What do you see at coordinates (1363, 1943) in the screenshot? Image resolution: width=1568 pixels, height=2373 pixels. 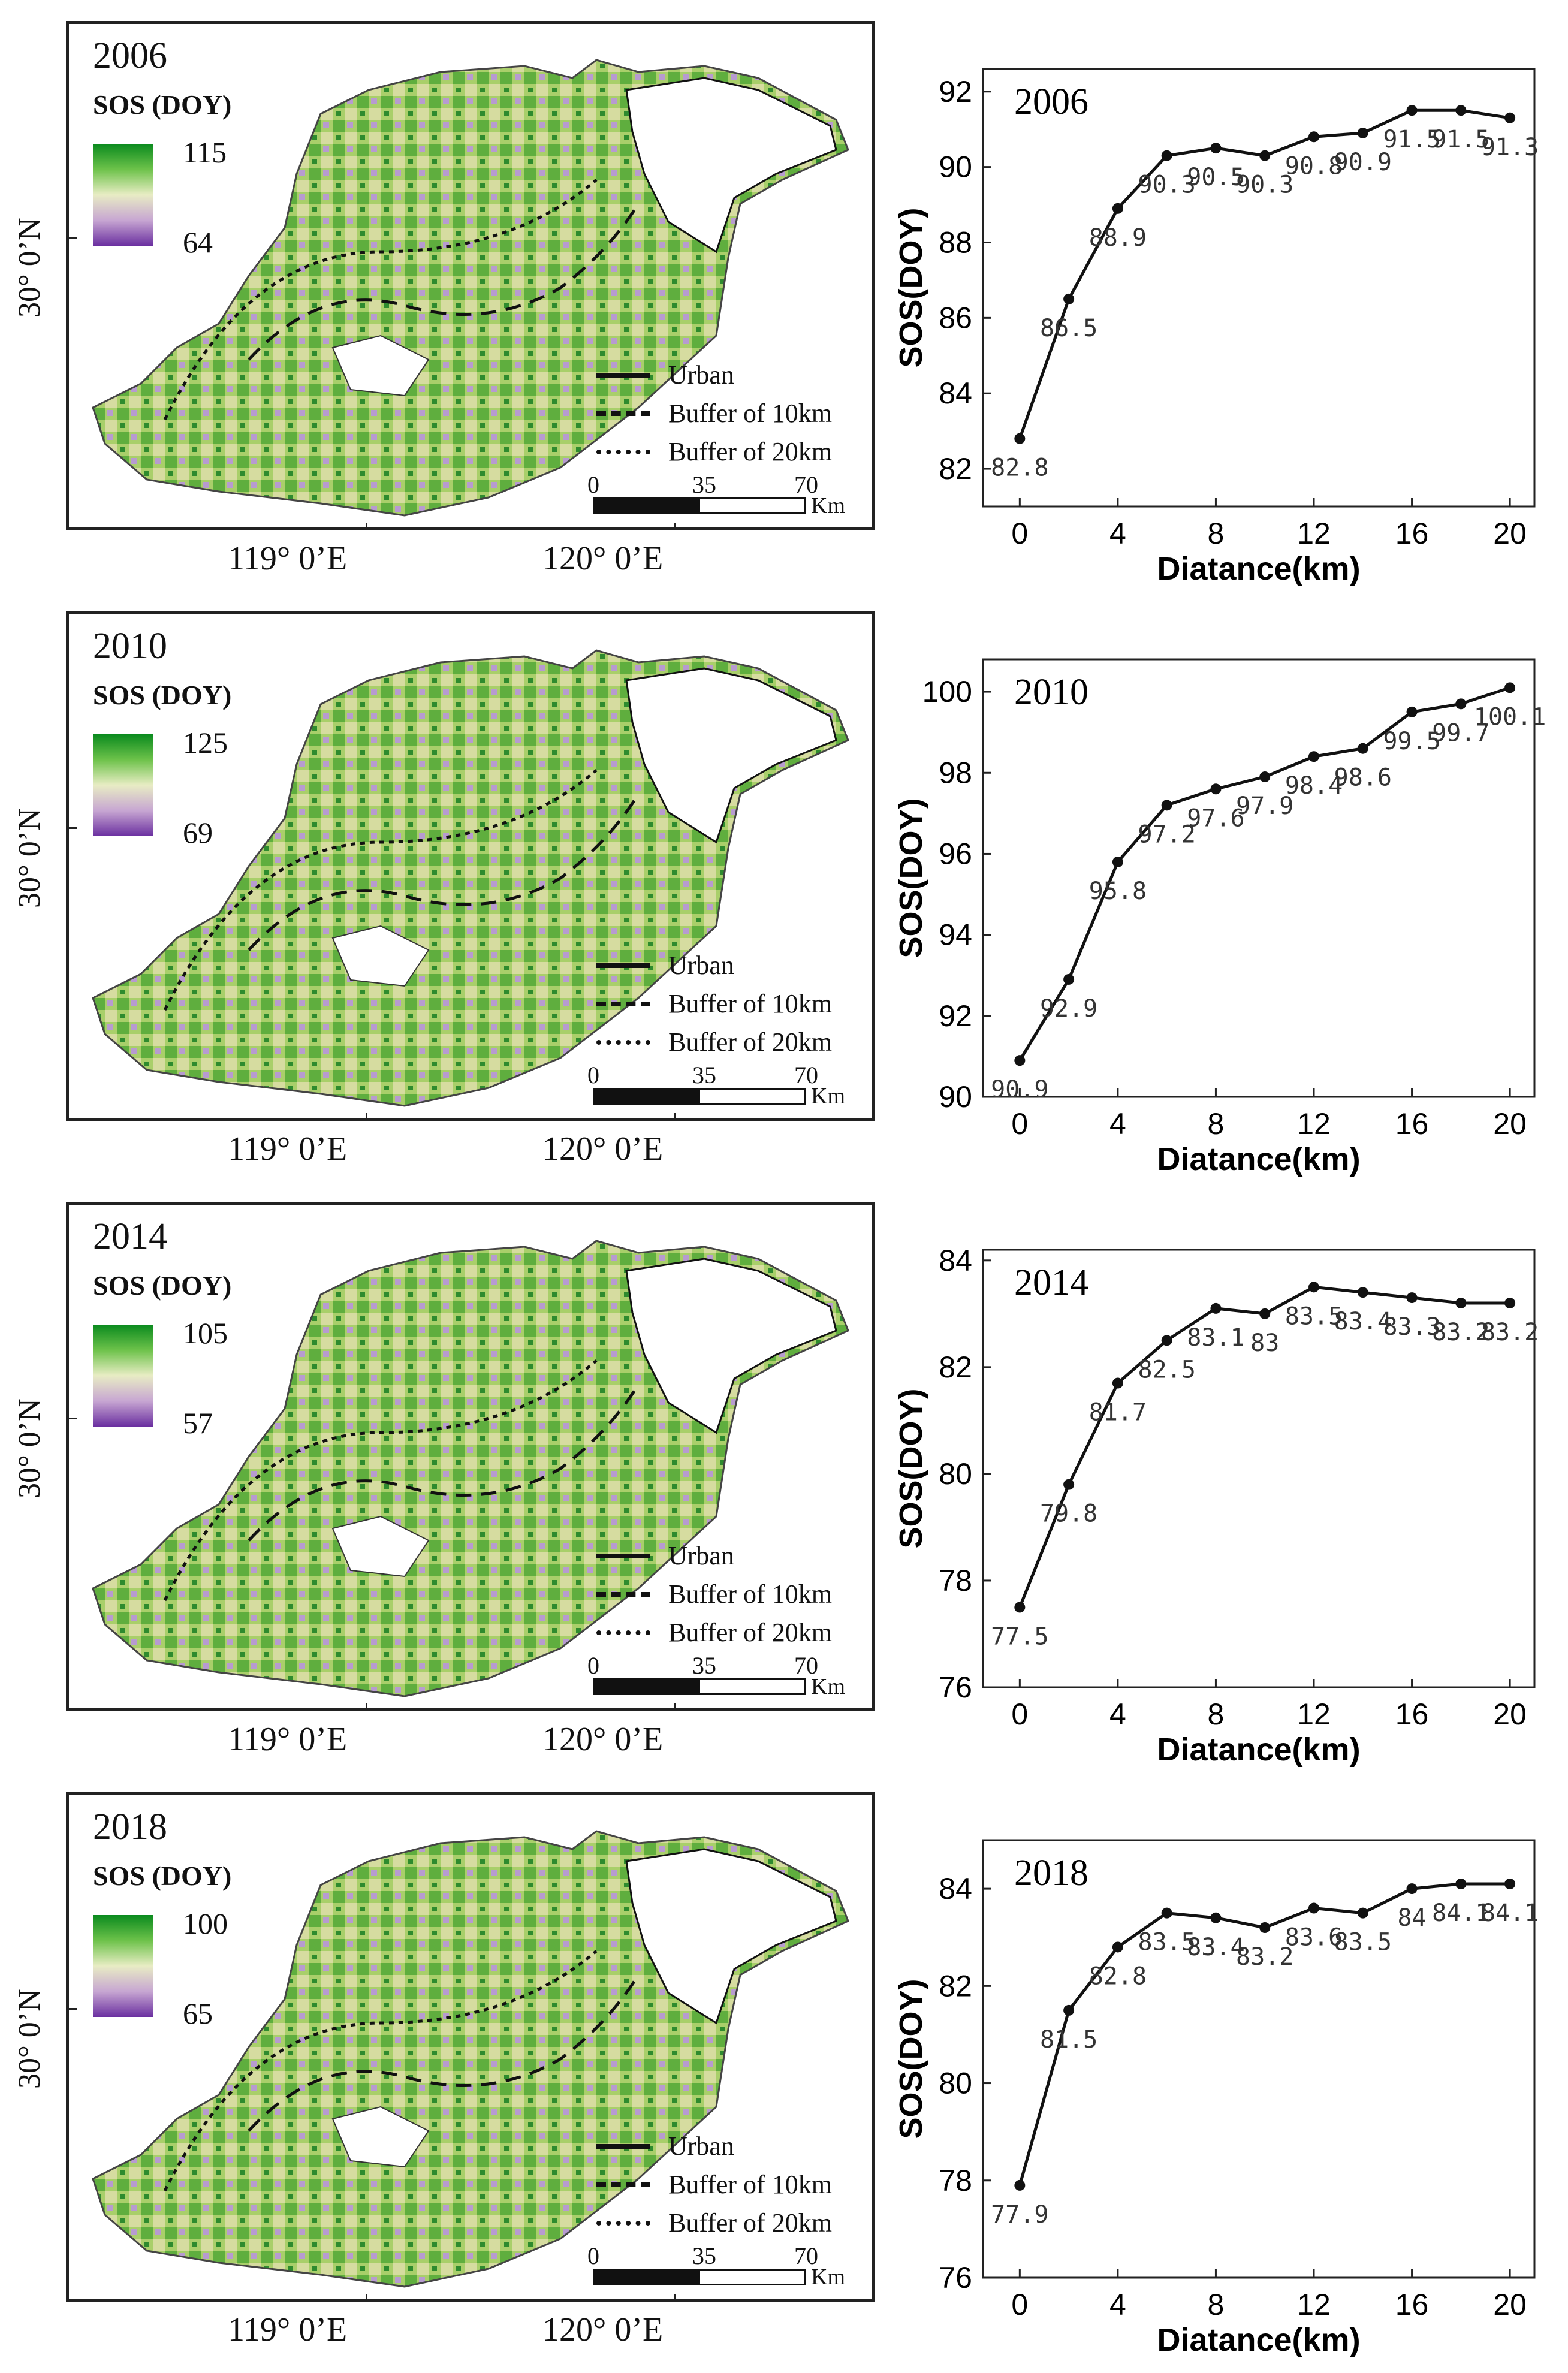 I see `data-label: 83.5` at bounding box center [1363, 1943].